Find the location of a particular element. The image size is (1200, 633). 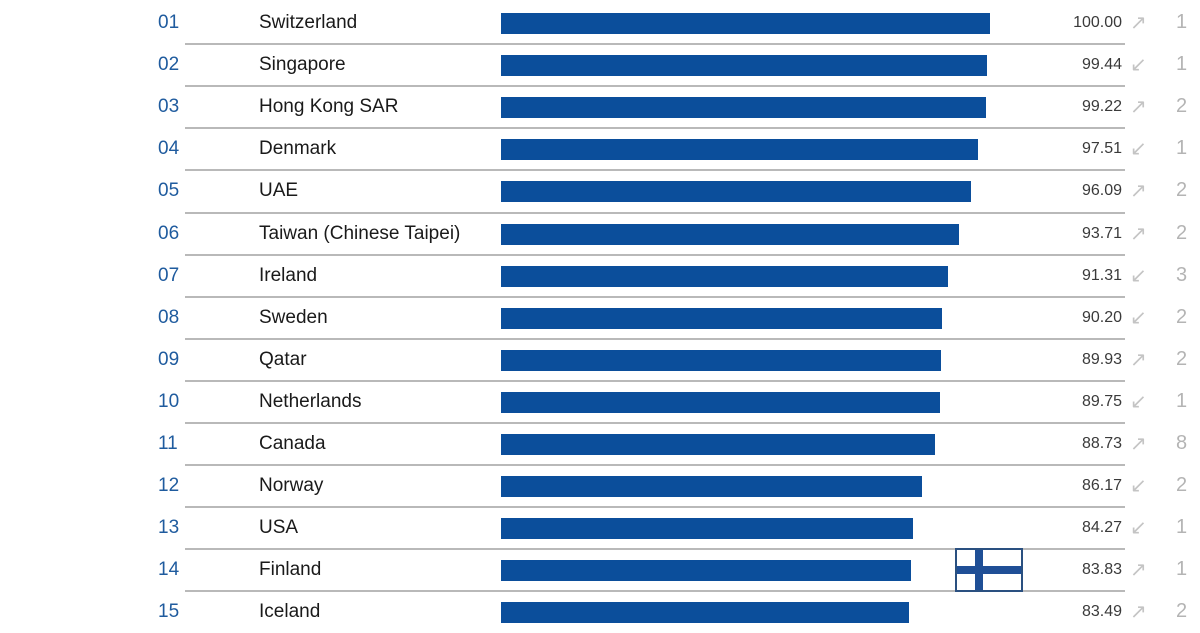

table-row: 09 Qatar 89.93 ↗ 2 is located at coordinates (600, 360).